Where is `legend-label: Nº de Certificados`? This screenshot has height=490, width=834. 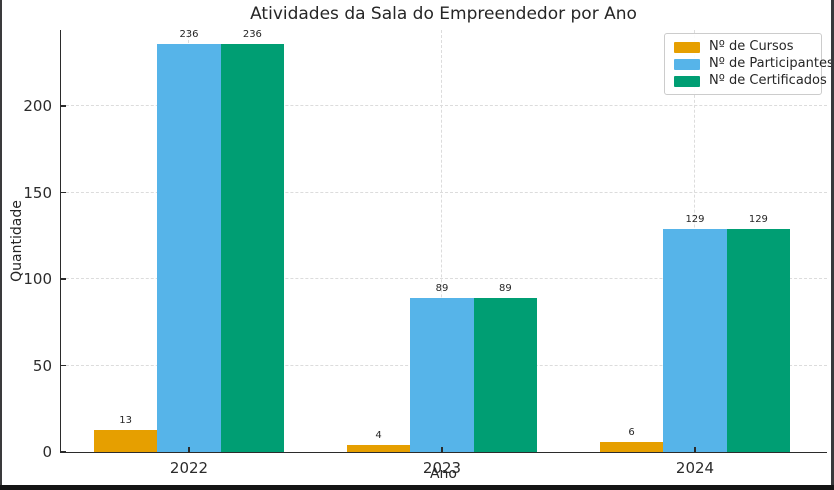 legend-label: Nº de Certificados is located at coordinates (768, 80).